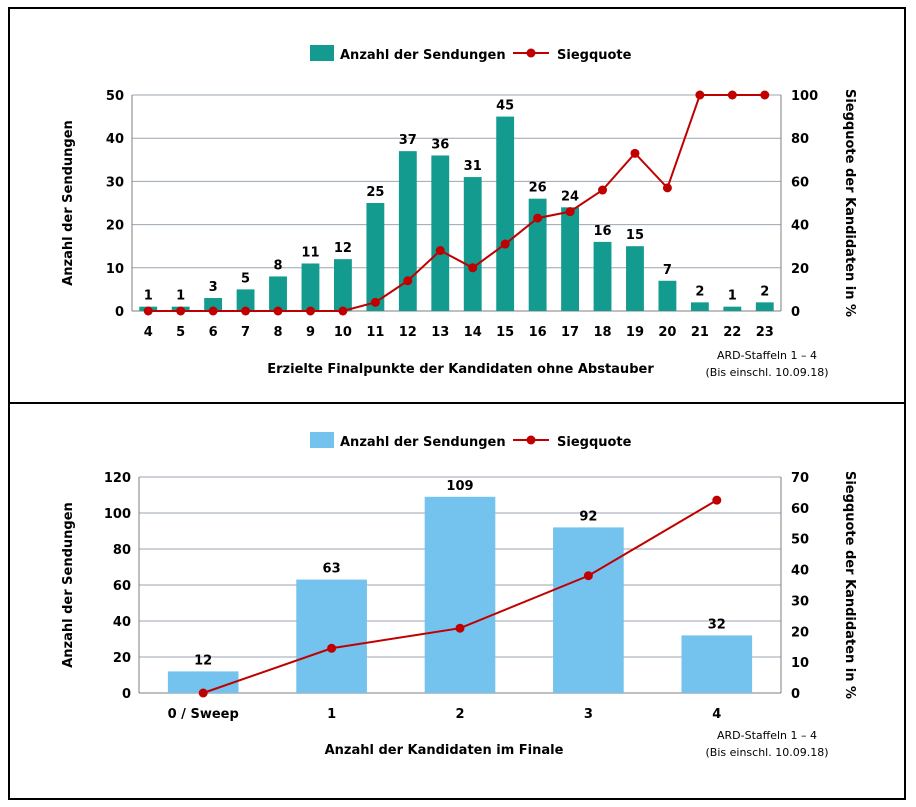 This screenshot has width=916, height=807. What do you see at coordinates (122, 550) in the screenshot?
I see `y-tick-label: 80` at bounding box center [122, 550].